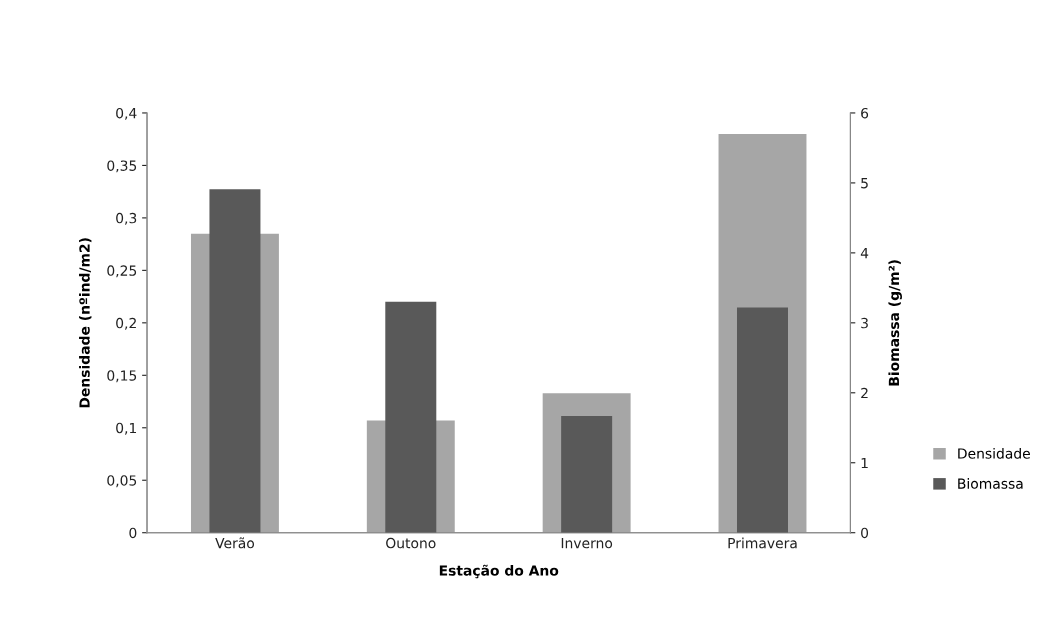 The height and width of the screenshot is (636, 1039). I want to click on y-tick-label: 0,1, so click(126, 428).